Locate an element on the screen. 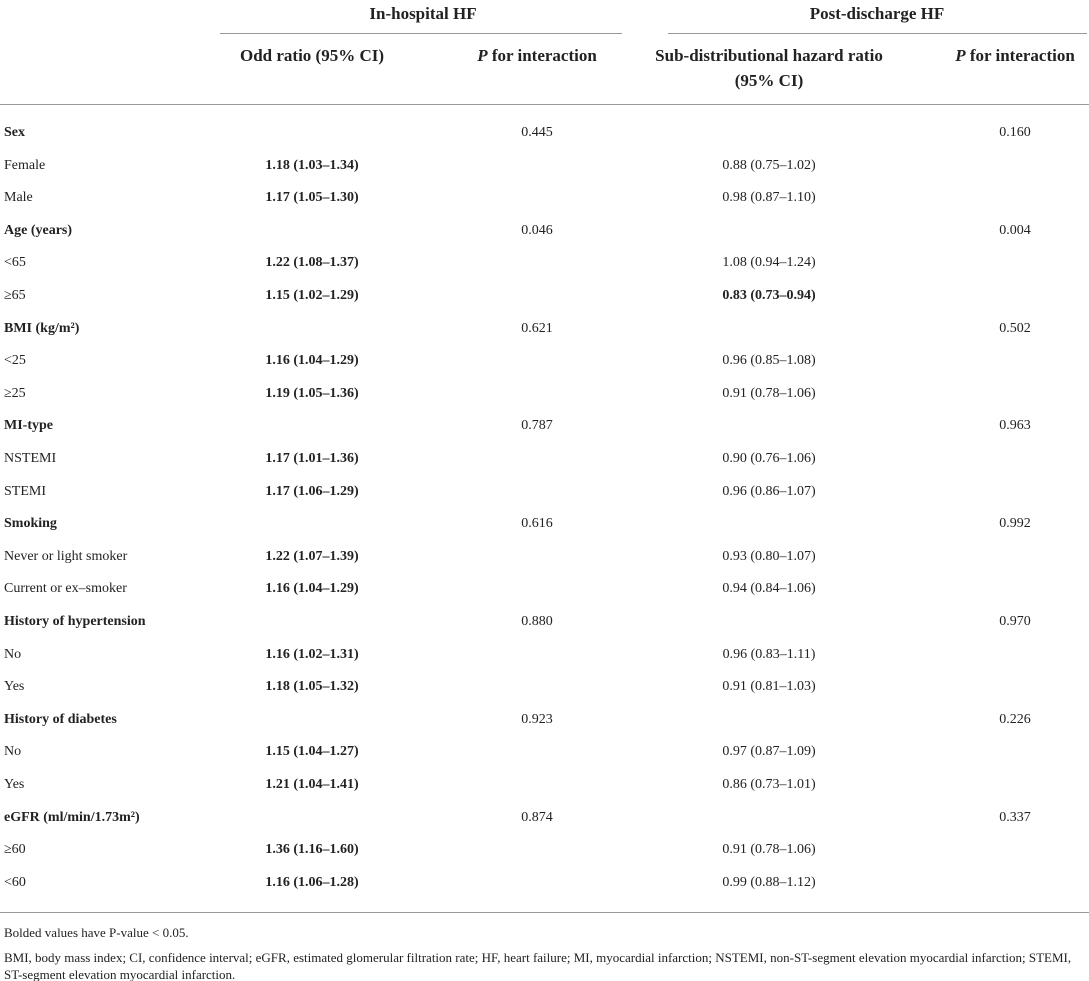  p-value: 0.445 is located at coordinates (537, 132).